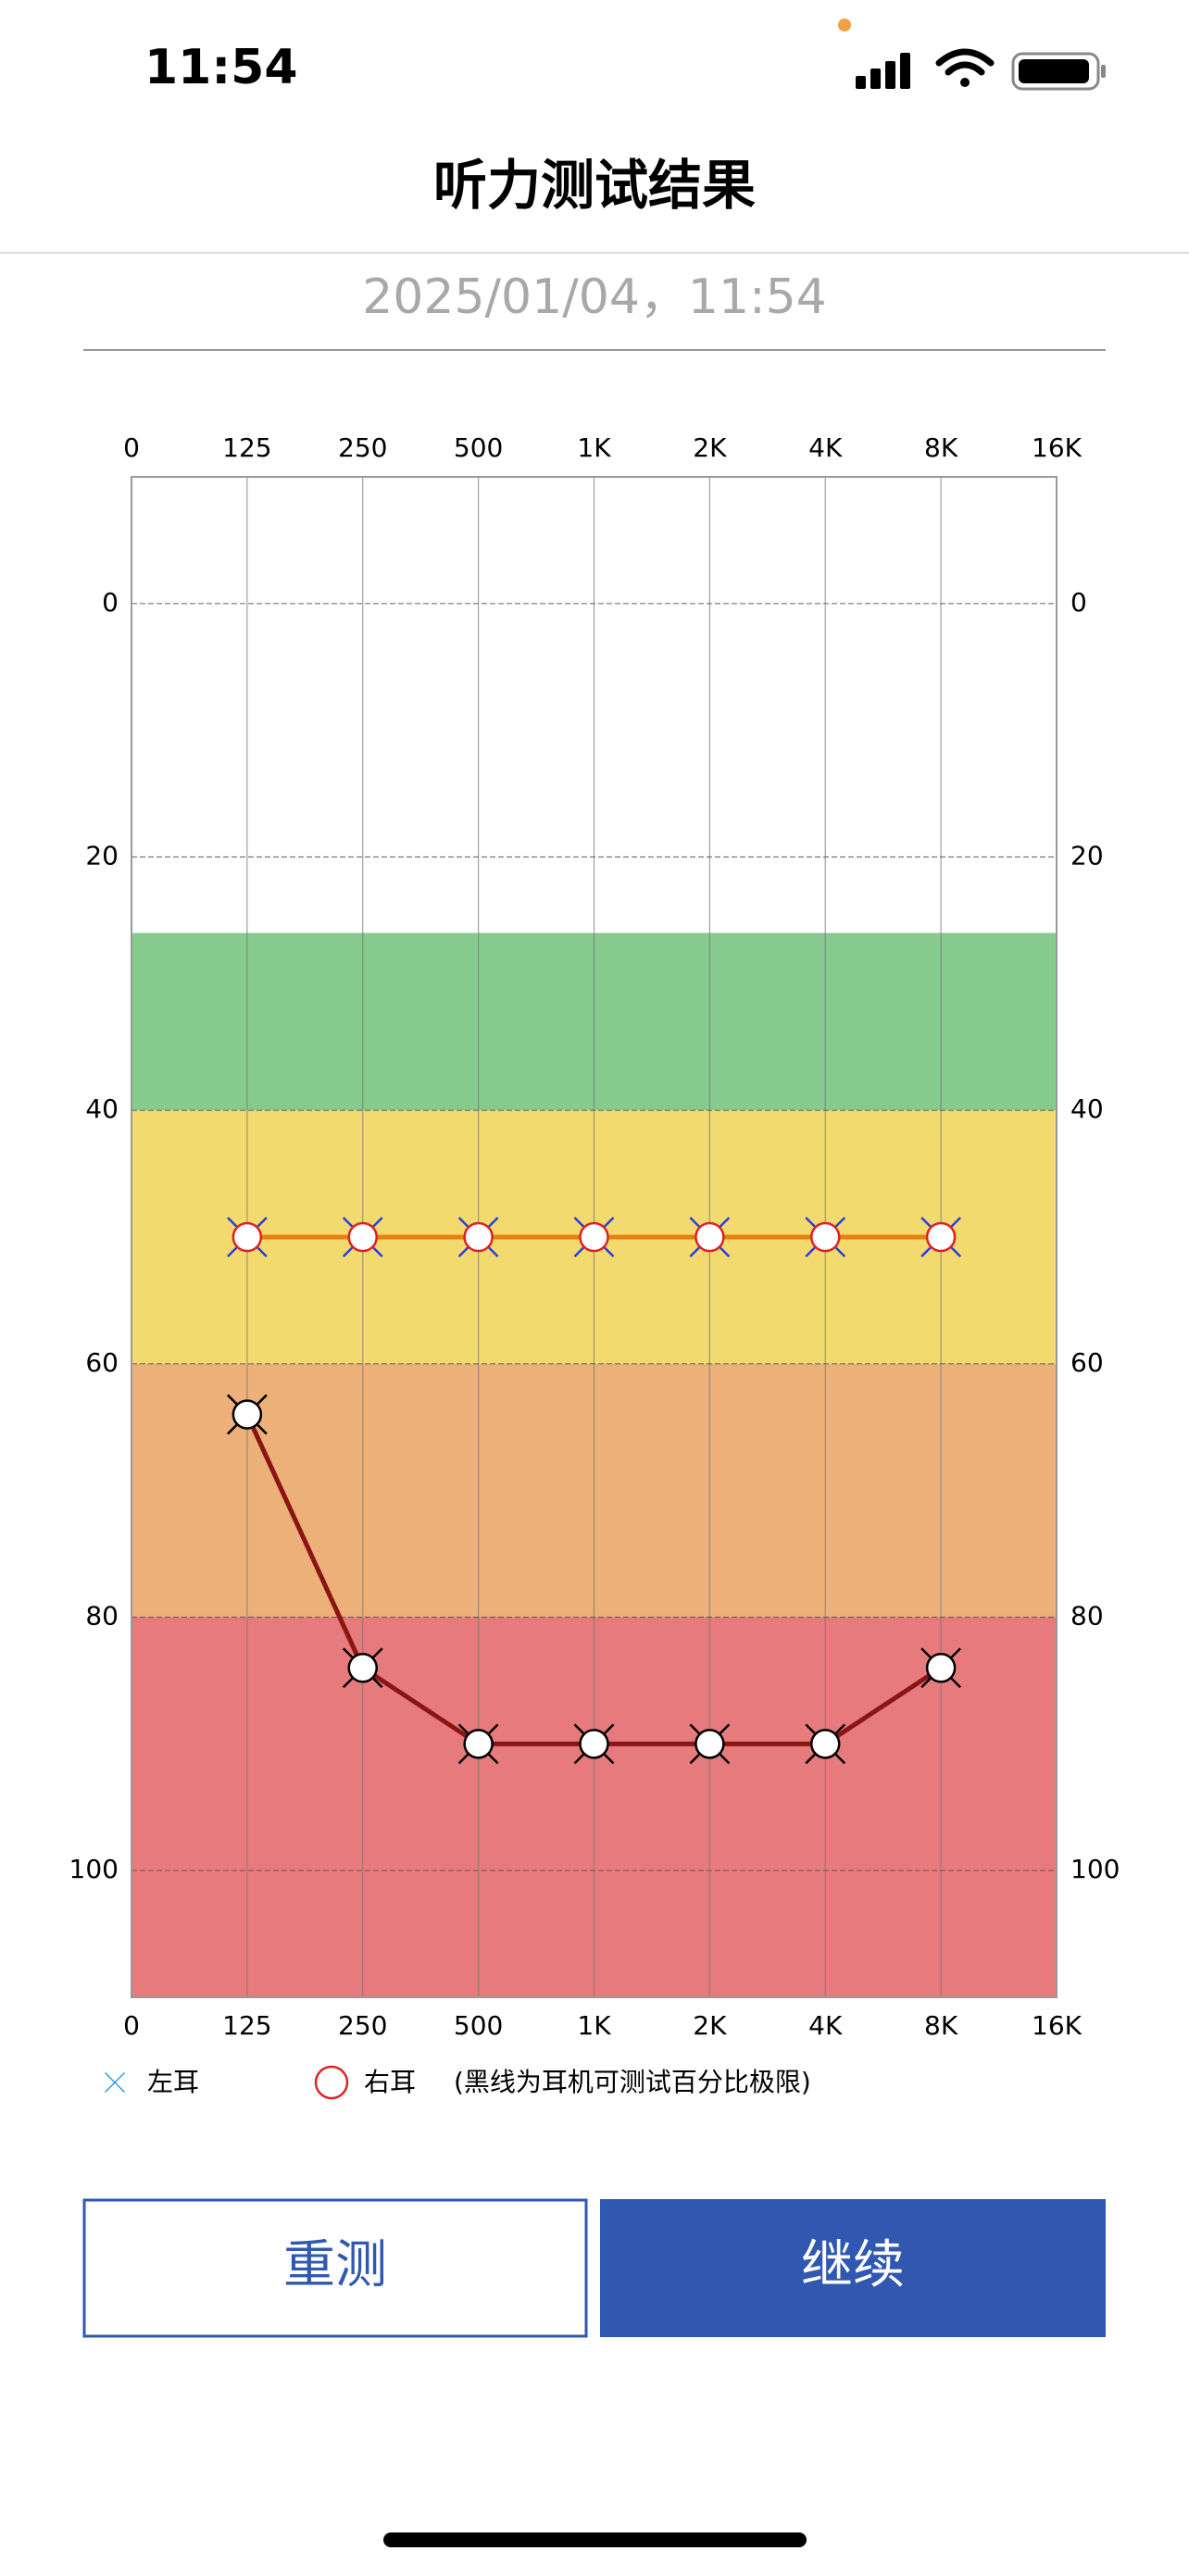 This screenshot has width=1189, height=2576. Describe the element at coordinates (825, 2025) in the screenshot. I see `x-tick-label-bottom: 4K` at that location.